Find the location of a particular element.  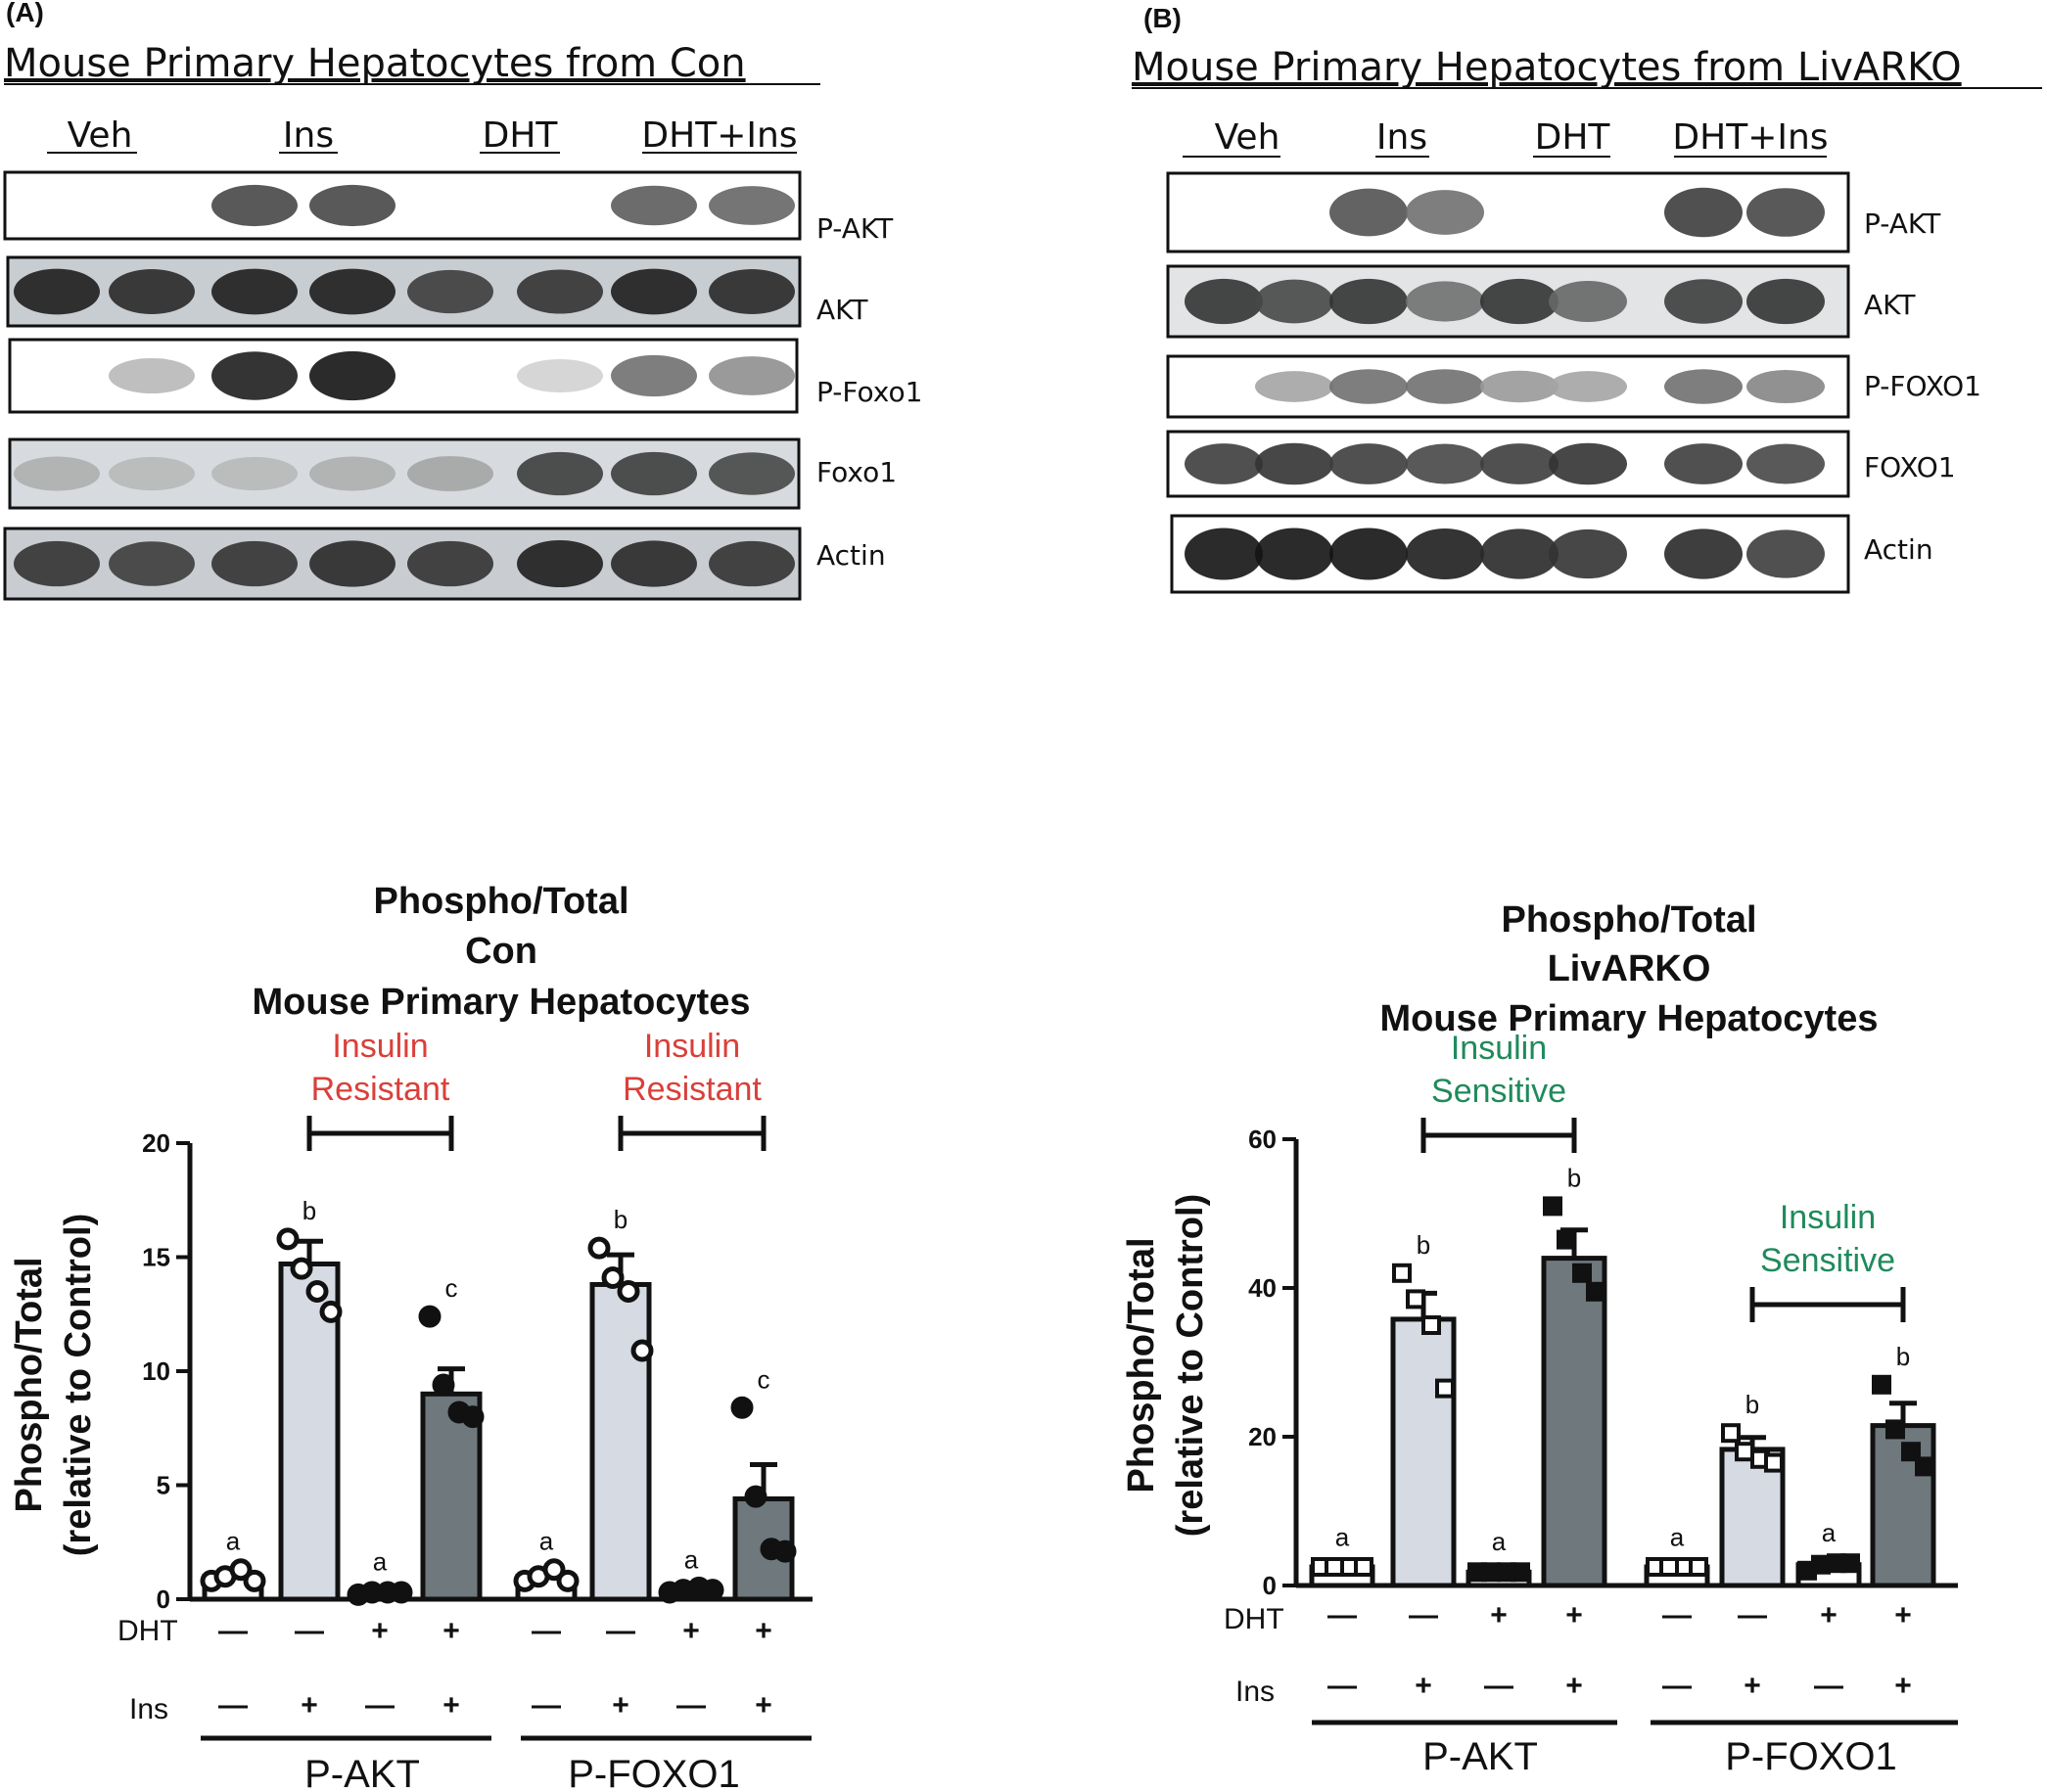

lane-label-ins: Ins is located at coordinates (1402, 137).